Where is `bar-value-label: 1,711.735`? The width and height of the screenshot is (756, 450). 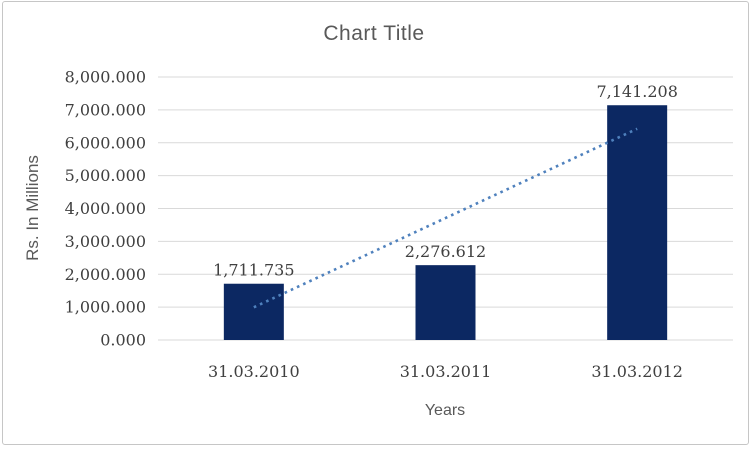 bar-value-label: 1,711.735 is located at coordinates (253, 270).